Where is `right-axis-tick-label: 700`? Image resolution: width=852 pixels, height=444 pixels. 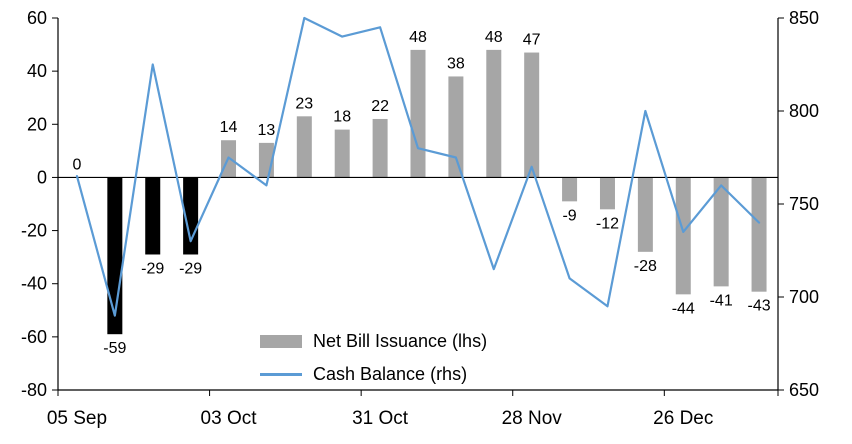
right-axis-tick-label: 700 is located at coordinates (804, 297).